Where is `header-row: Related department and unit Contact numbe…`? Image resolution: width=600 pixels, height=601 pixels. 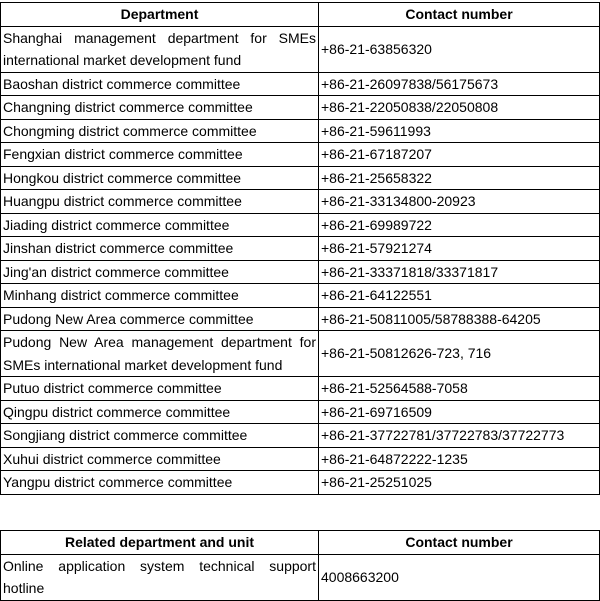
header-row: Related department and unit Contact numbe… is located at coordinates (300, 542).